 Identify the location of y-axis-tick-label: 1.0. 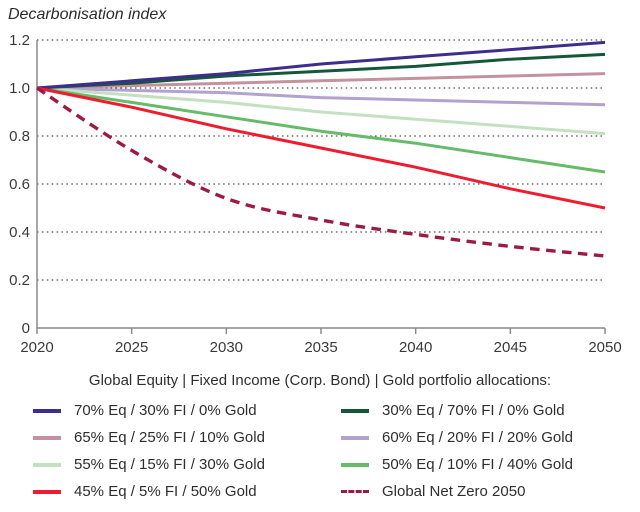
(19, 88).